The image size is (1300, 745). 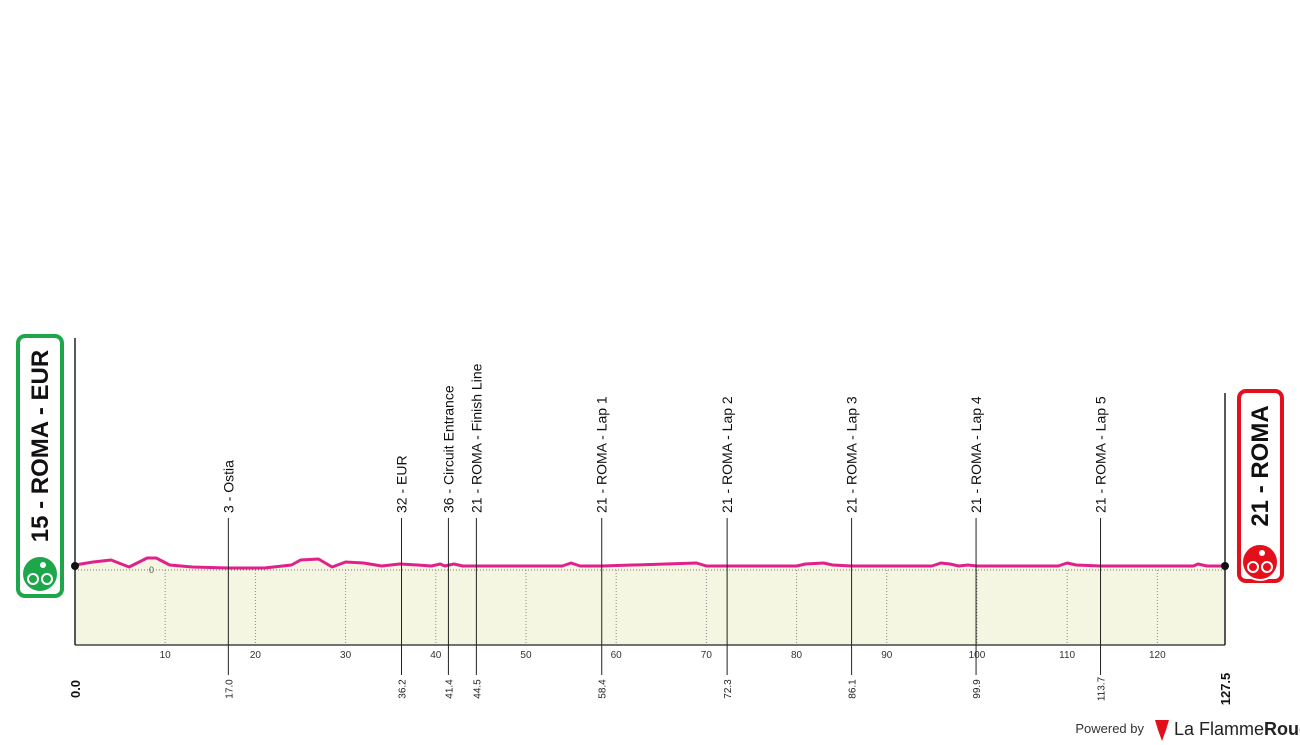 I want to click on start-icon-head, so click(x=43, y=565).